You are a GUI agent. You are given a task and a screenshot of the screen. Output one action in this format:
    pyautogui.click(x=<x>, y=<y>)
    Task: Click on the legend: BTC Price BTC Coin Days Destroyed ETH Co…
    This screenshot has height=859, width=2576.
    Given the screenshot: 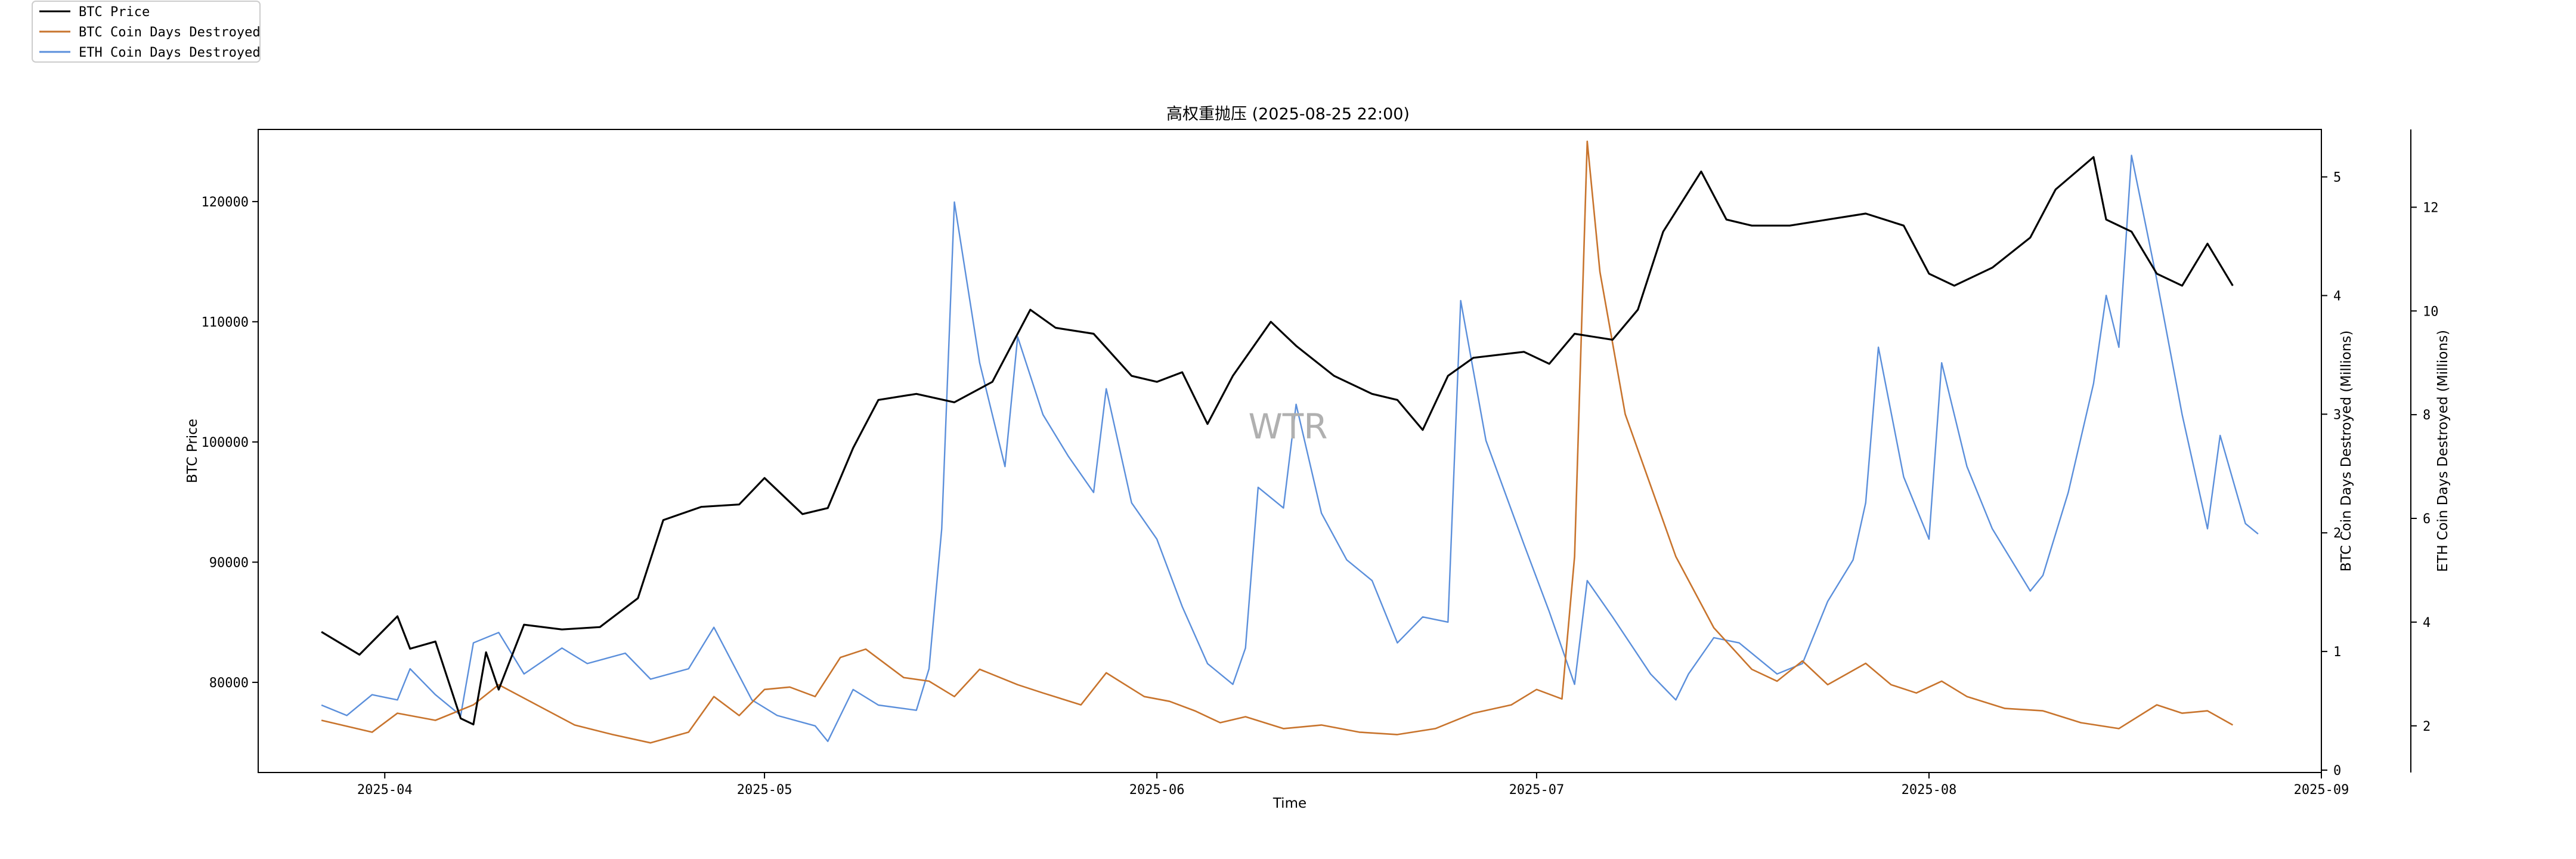 What is the action you would take?
    pyautogui.click(x=147, y=32)
    